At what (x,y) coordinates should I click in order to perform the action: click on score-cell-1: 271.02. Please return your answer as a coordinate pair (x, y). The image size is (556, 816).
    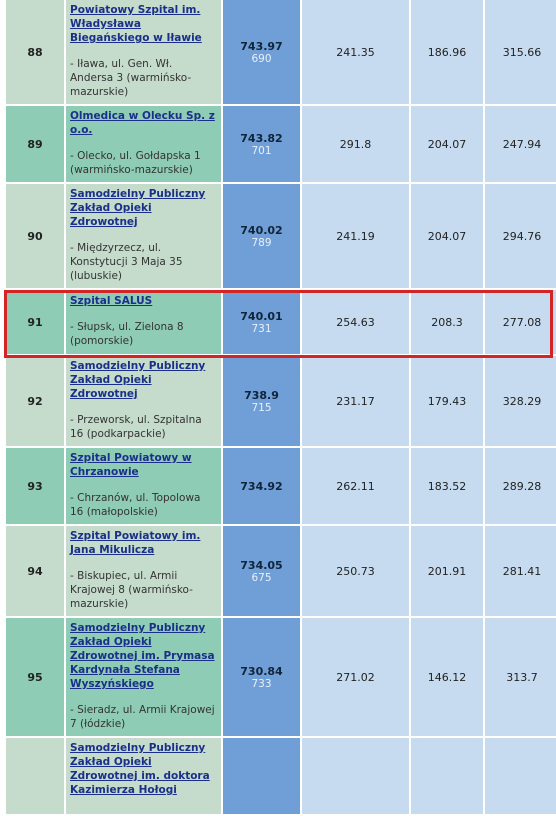
    Looking at the image, I should click on (355, 677).